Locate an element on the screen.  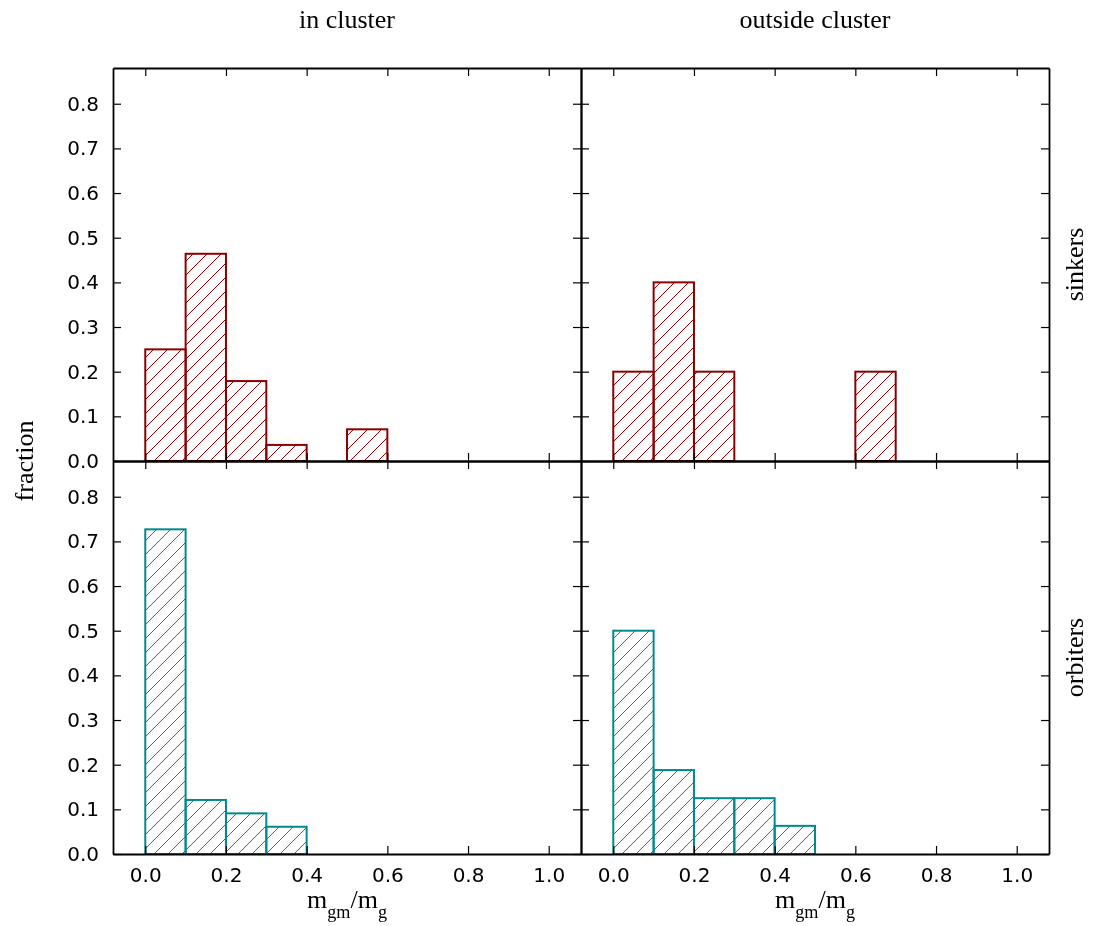
chart-title: in cluster is located at coordinates (347, 19).